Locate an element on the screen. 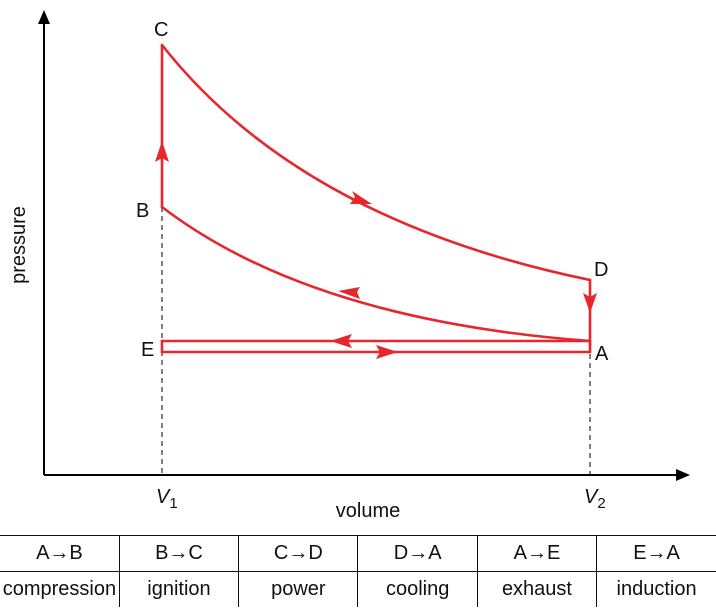 This screenshot has width=716, height=612. x-tick-v1: V1 is located at coordinates (167, 499).